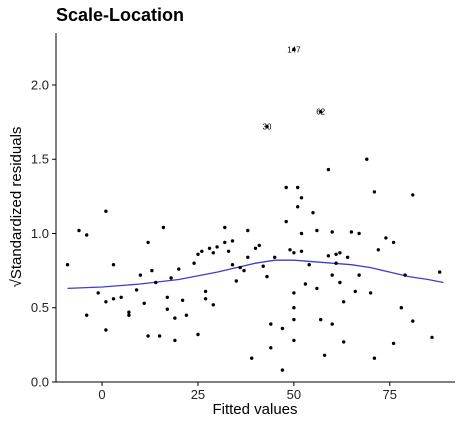 This screenshot has width=474, height=426. I want to click on outlier-label: 62, so click(320, 112).